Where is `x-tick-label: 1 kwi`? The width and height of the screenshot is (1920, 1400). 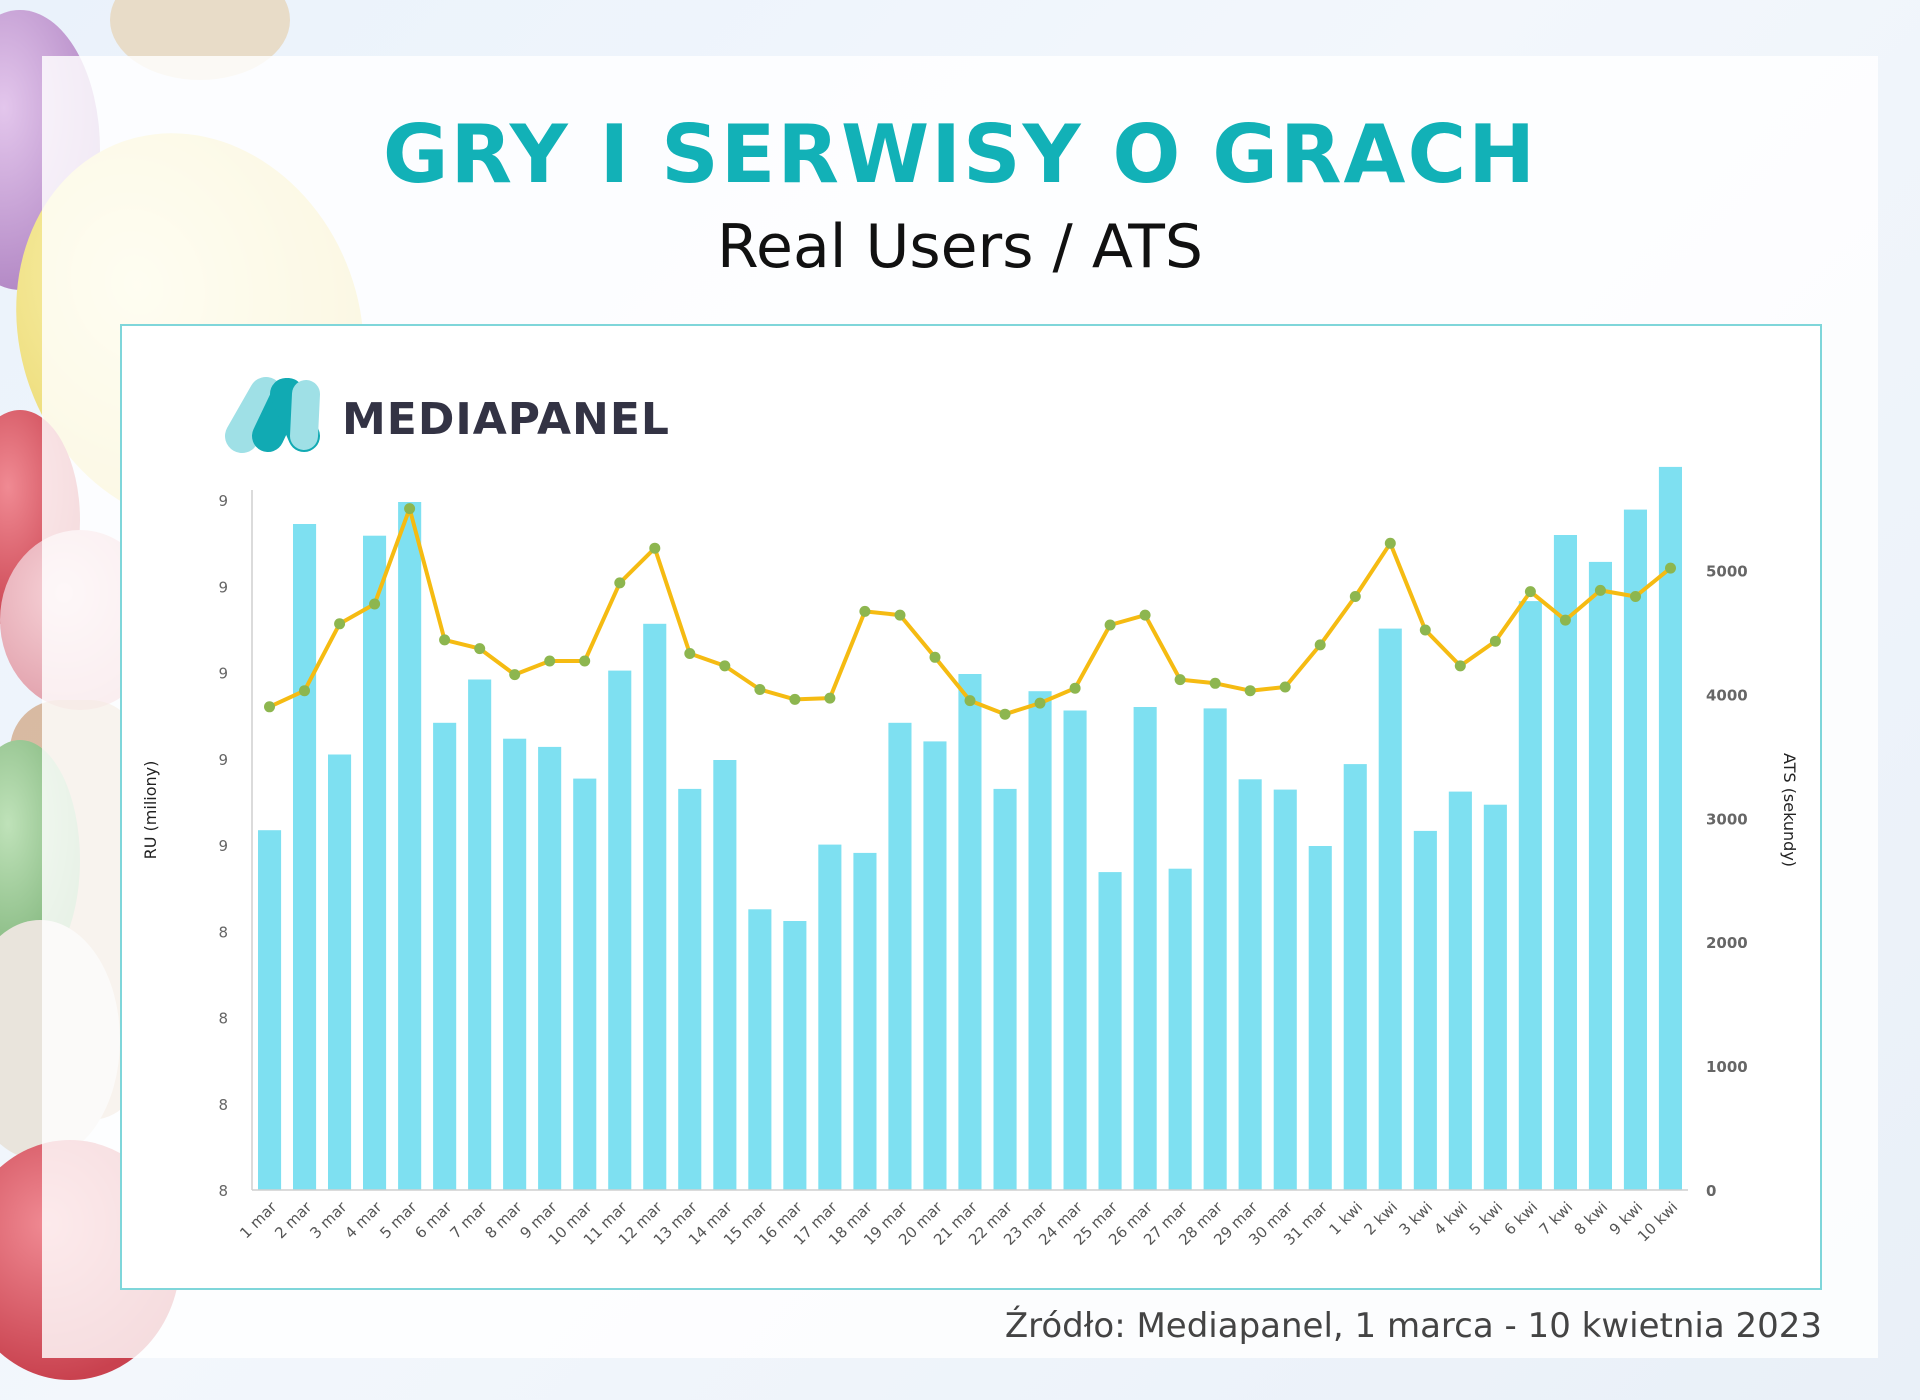 x-tick-label: 1 kwi is located at coordinates (1346, 1218).